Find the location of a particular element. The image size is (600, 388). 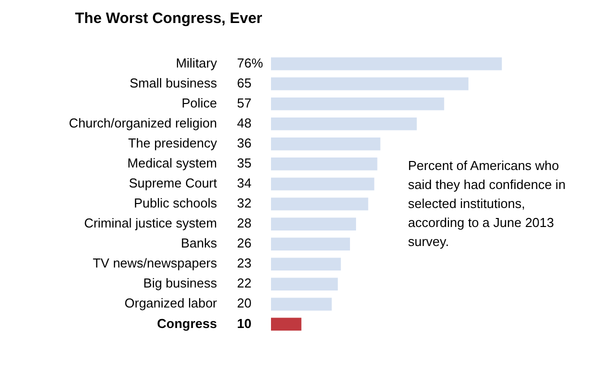

data-label: 28 is located at coordinates (244, 223).